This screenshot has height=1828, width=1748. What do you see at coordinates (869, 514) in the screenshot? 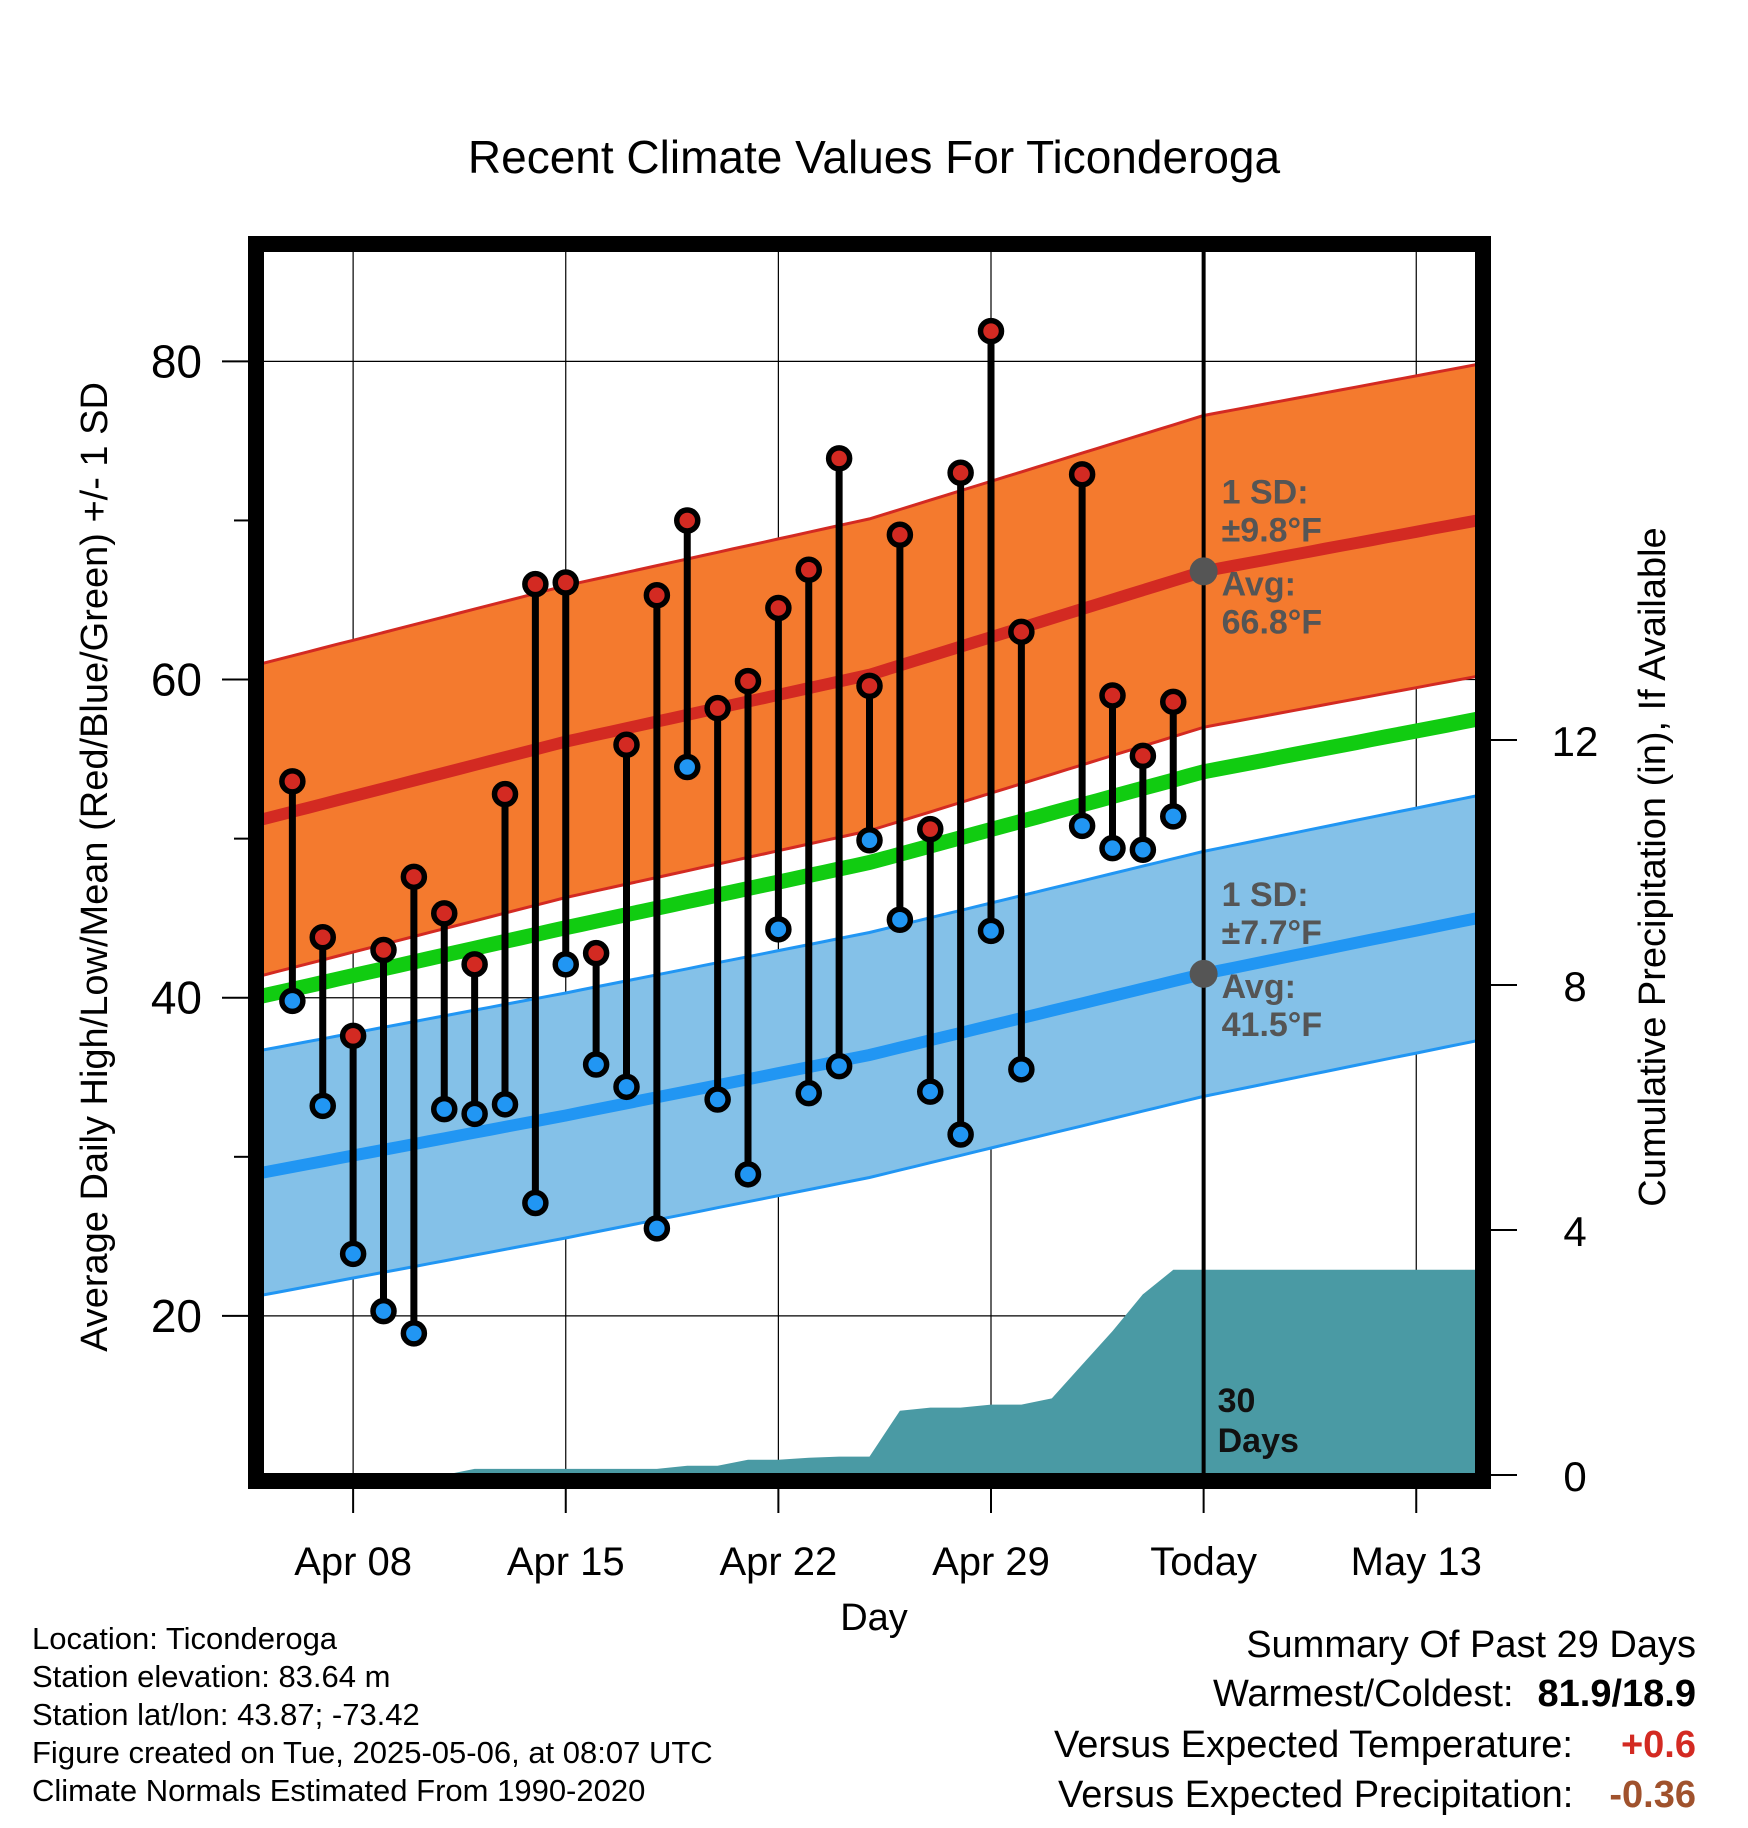
I see `high-sd-band-upper-edge` at bounding box center [869, 514].